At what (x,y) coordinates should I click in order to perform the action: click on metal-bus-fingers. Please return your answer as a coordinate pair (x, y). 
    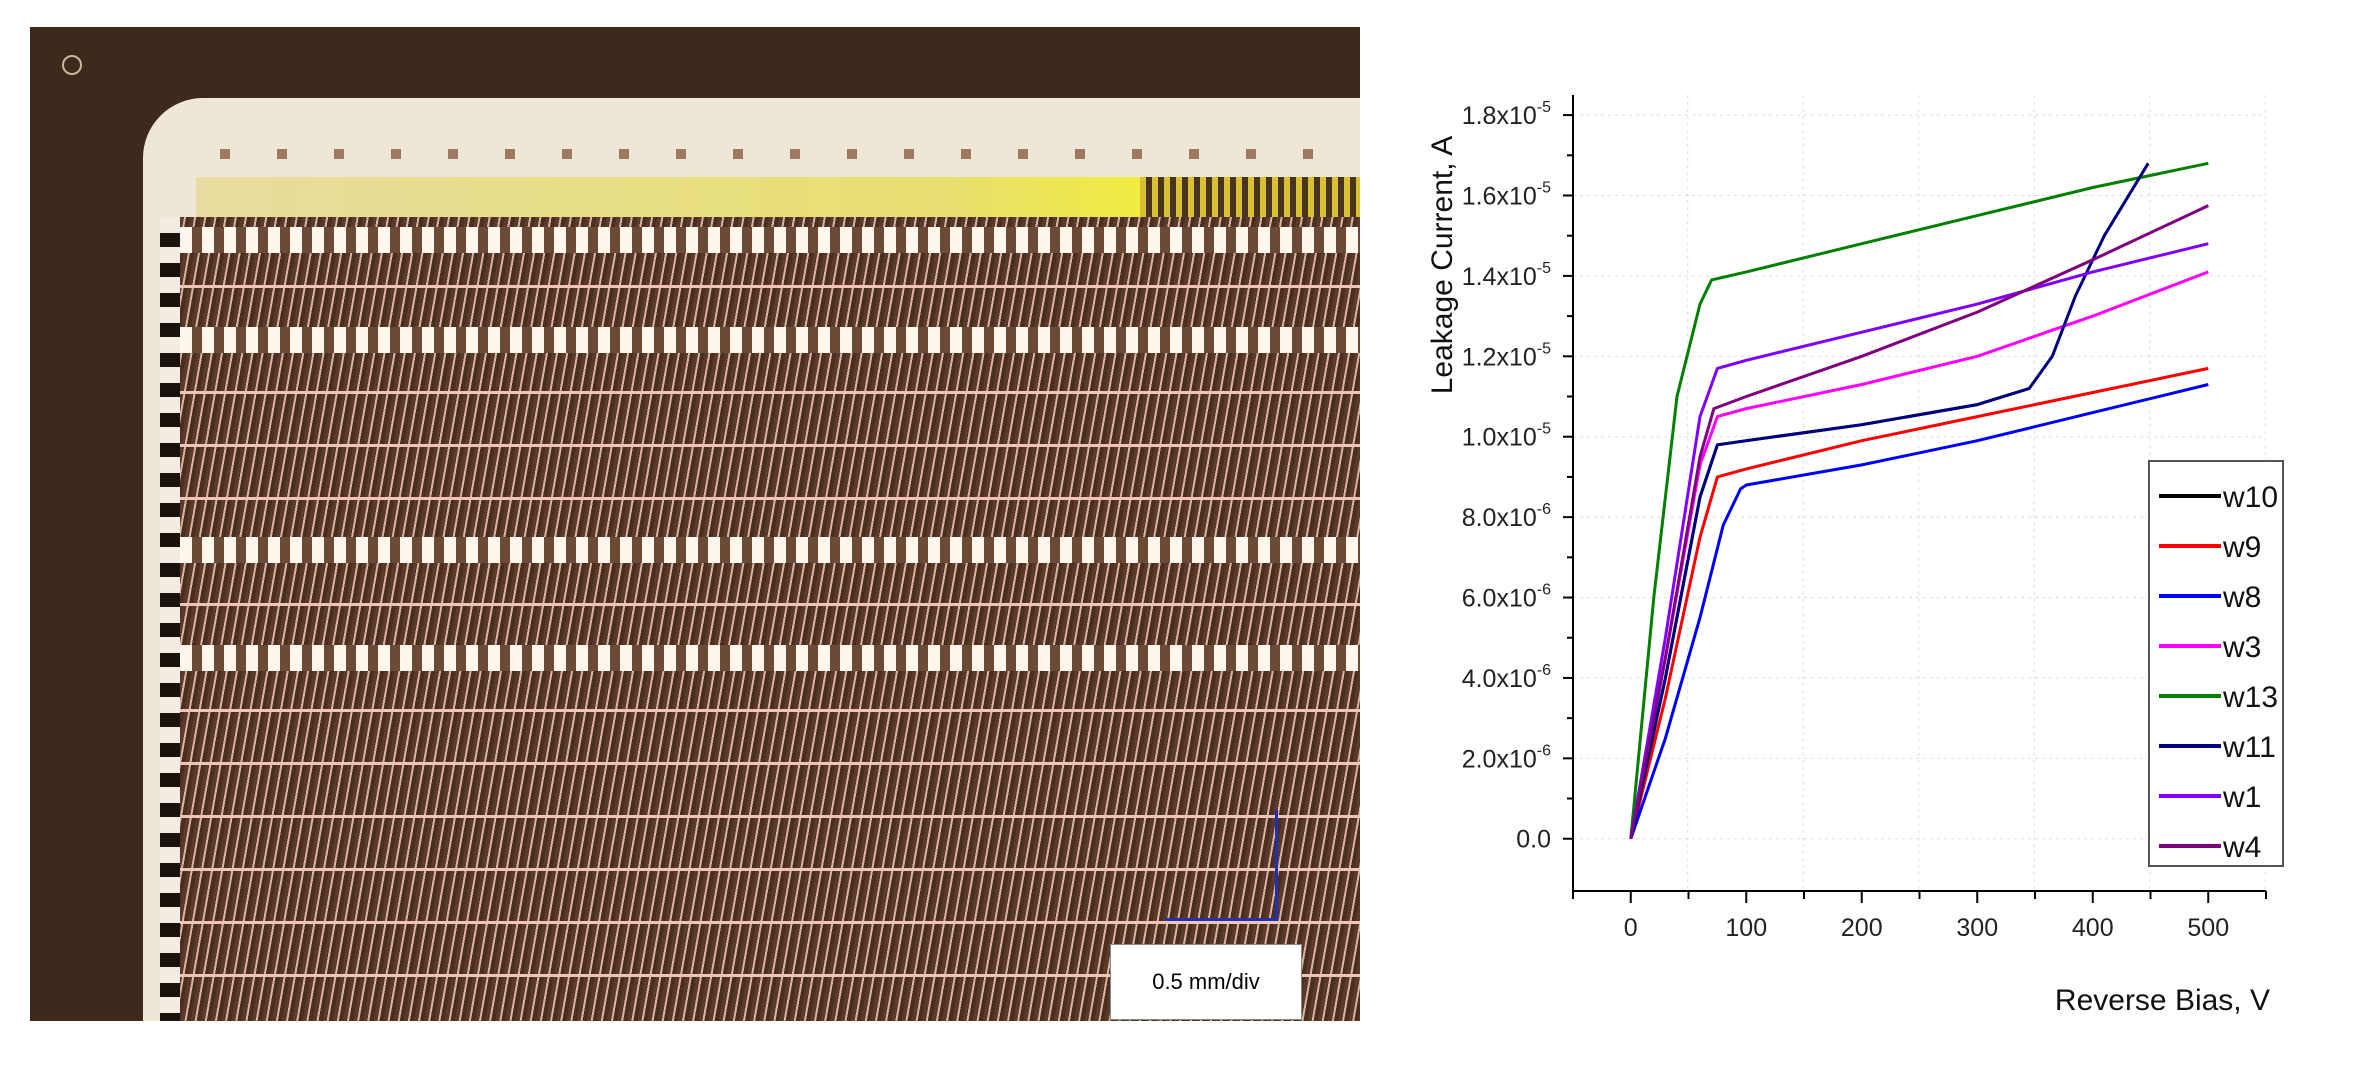
    Looking at the image, I should click on (1250, 197).